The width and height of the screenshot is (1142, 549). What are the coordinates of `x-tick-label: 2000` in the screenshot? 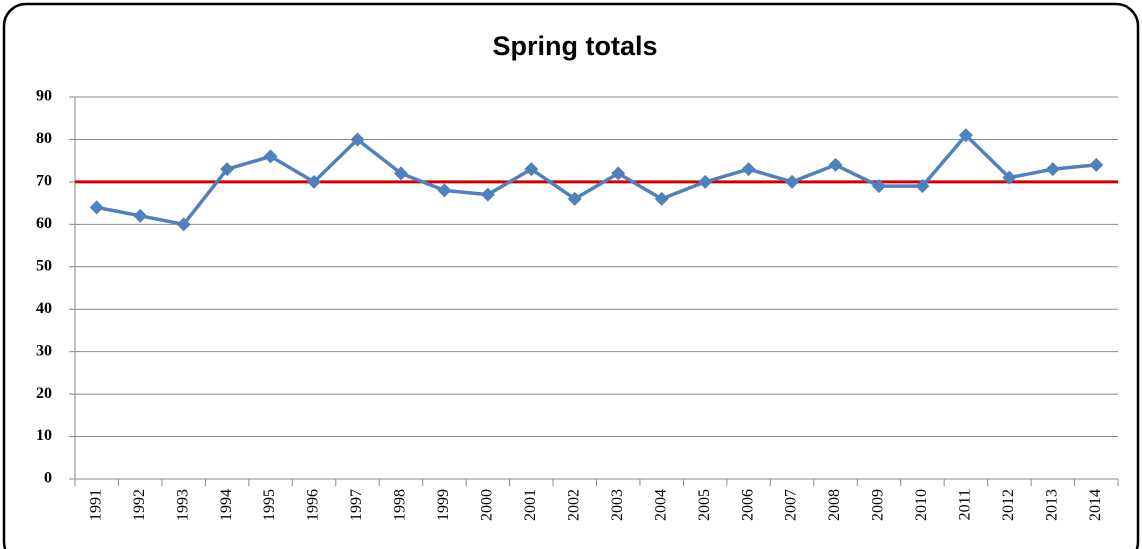 It's located at (487, 505).